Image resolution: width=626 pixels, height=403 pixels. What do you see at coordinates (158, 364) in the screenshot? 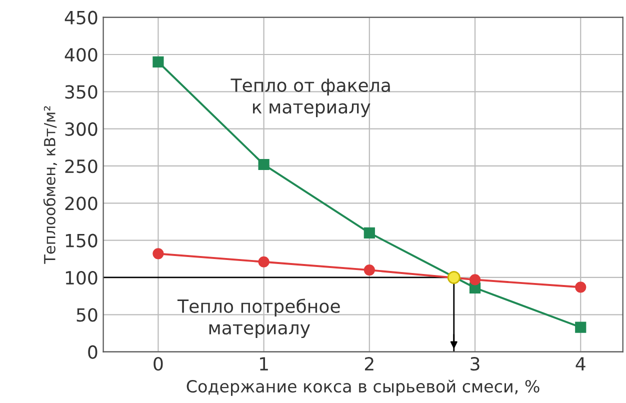
I see `x-tick-label: 0` at bounding box center [158, 364].